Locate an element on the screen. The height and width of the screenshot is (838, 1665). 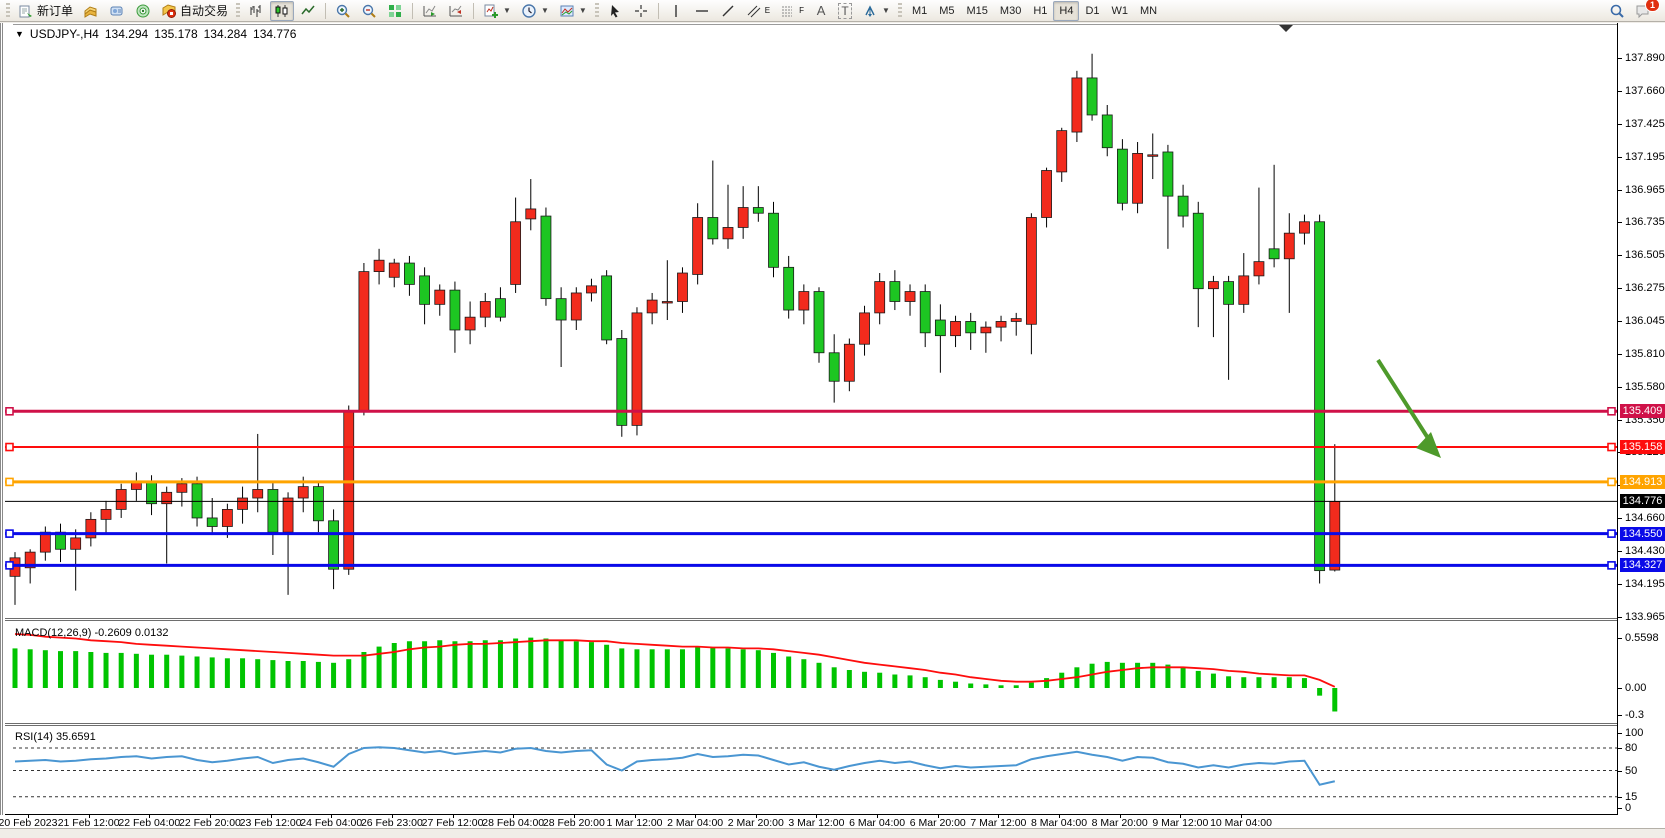
timeframe-button-m1: M1 is located at coordinates (919, 10).